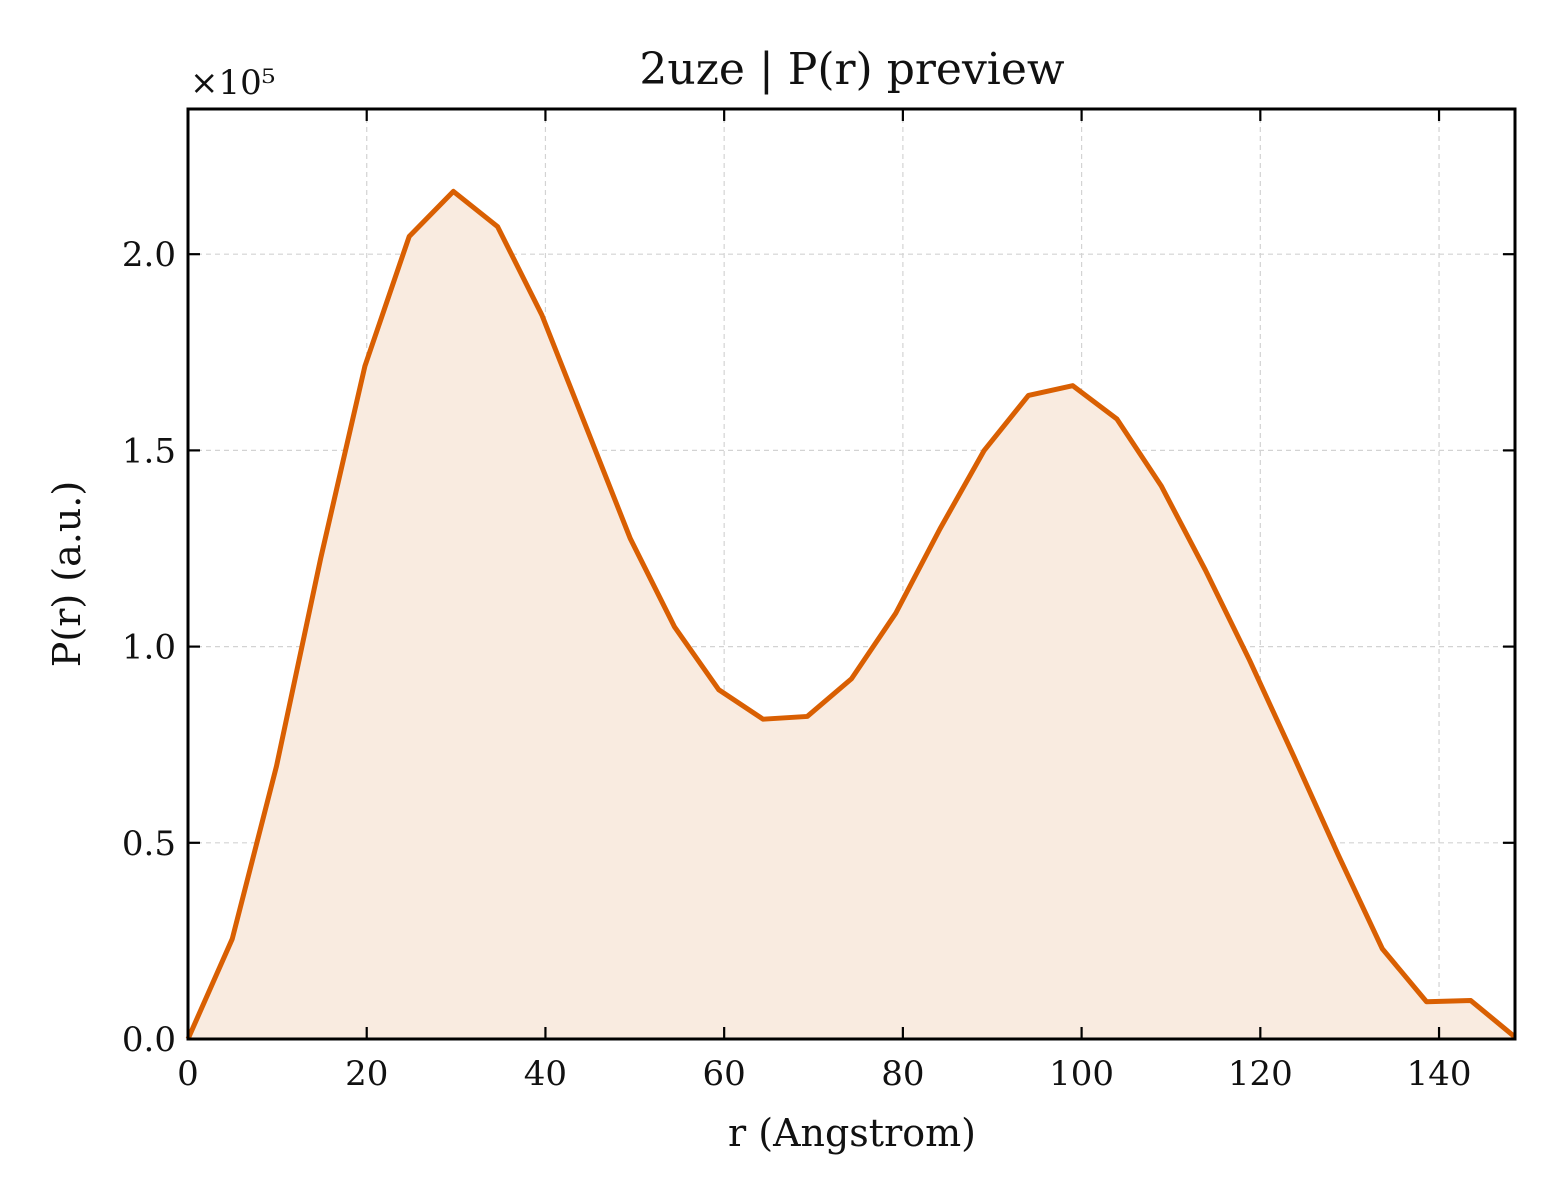  I want to click on y-tick-label: 1.5, so click(149, 451).